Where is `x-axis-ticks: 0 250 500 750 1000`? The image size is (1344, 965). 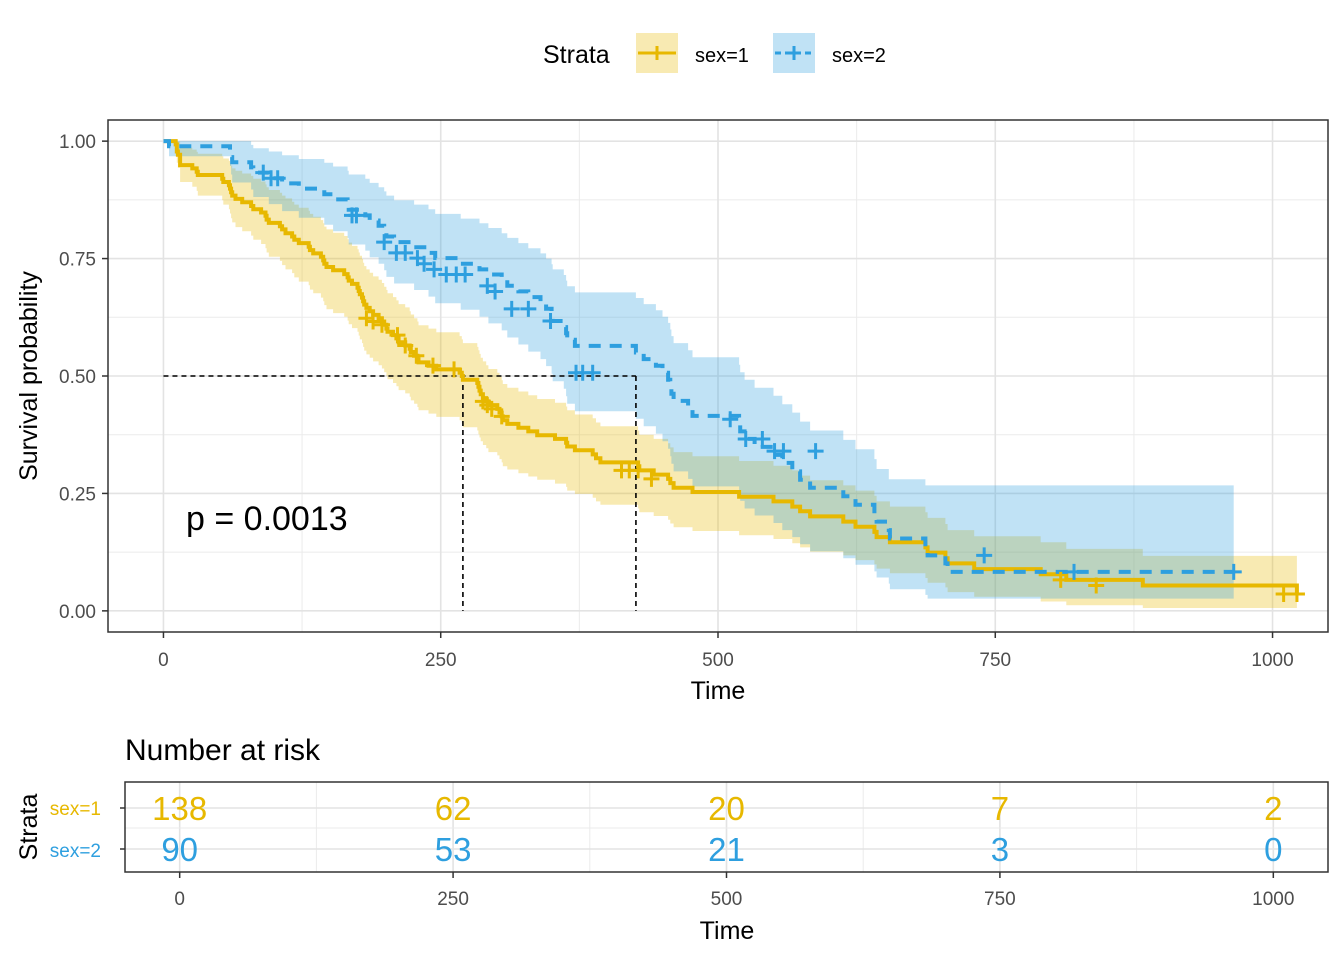
x-axis-ticks: 0 250 500 750 1000 is located at coordinates (726, 651).